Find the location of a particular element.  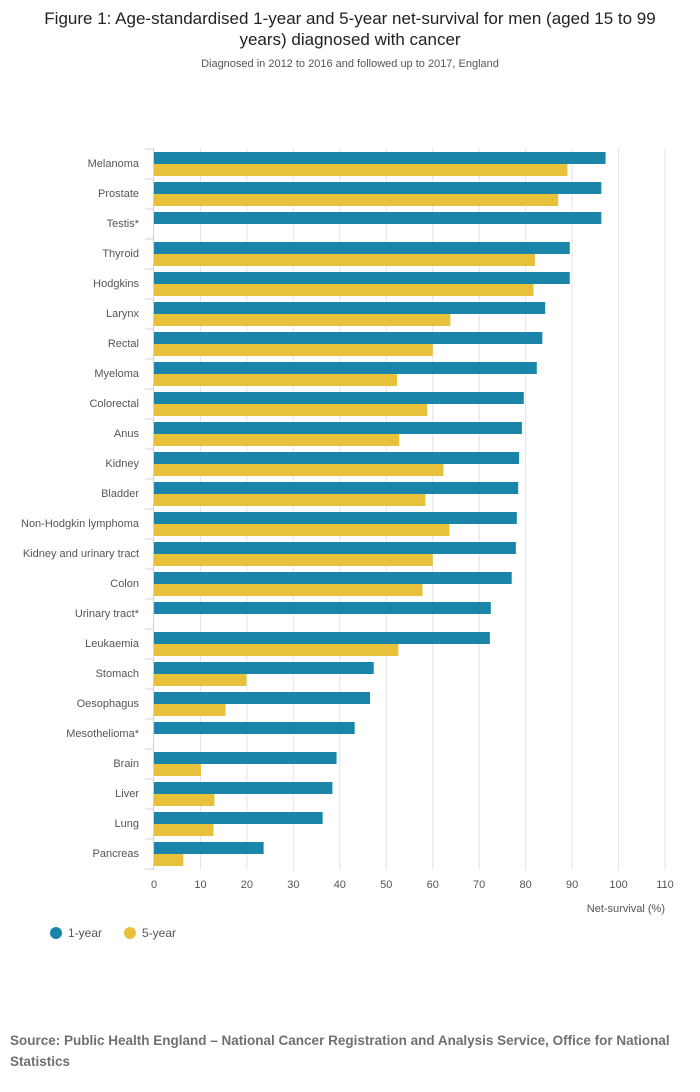

category-label: Colon is located at coordinates (124, 584).